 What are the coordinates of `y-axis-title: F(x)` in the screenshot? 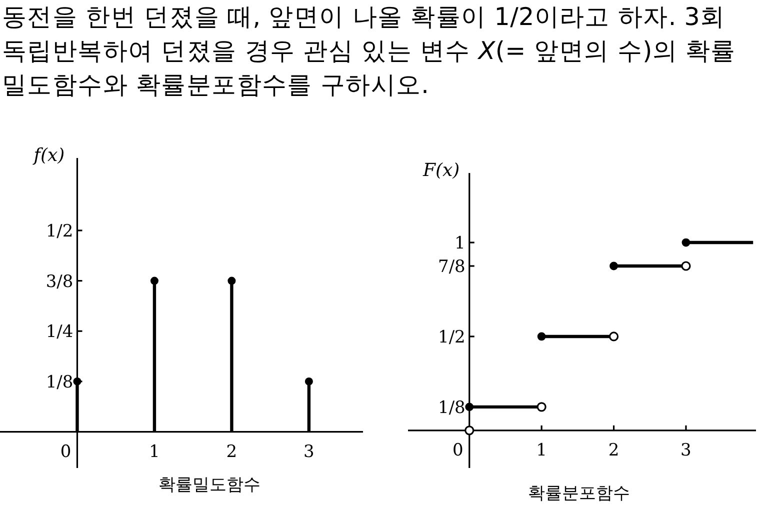 It's located at (441, 170).